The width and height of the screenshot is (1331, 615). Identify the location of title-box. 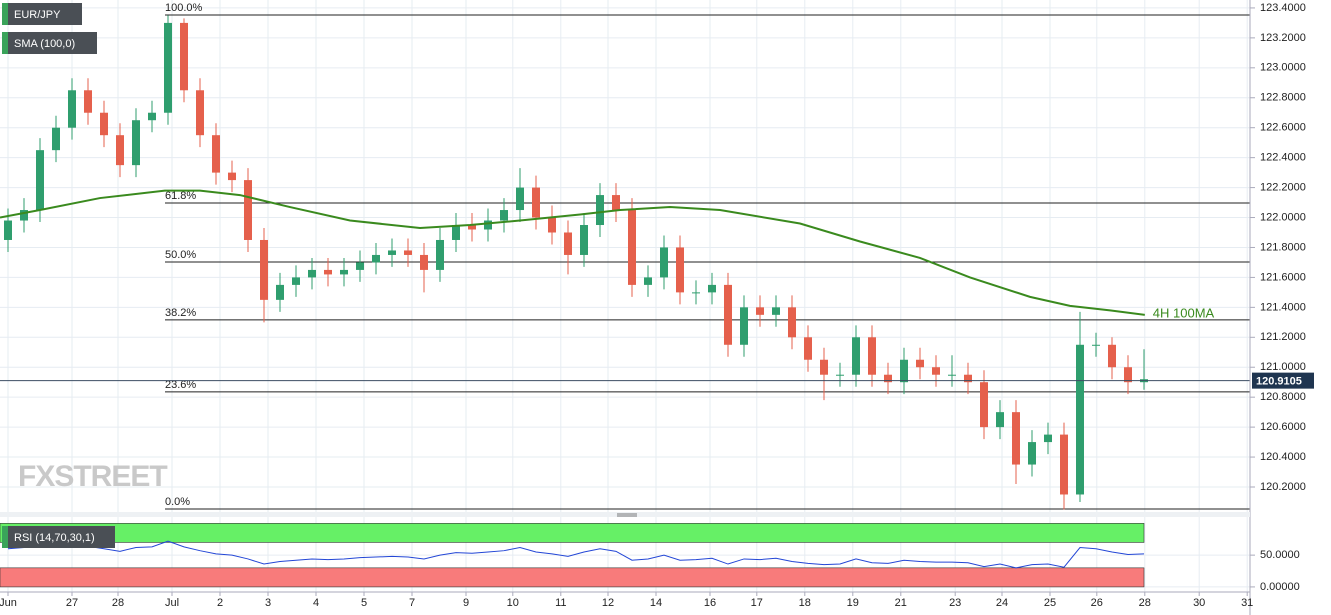
(42, 14).